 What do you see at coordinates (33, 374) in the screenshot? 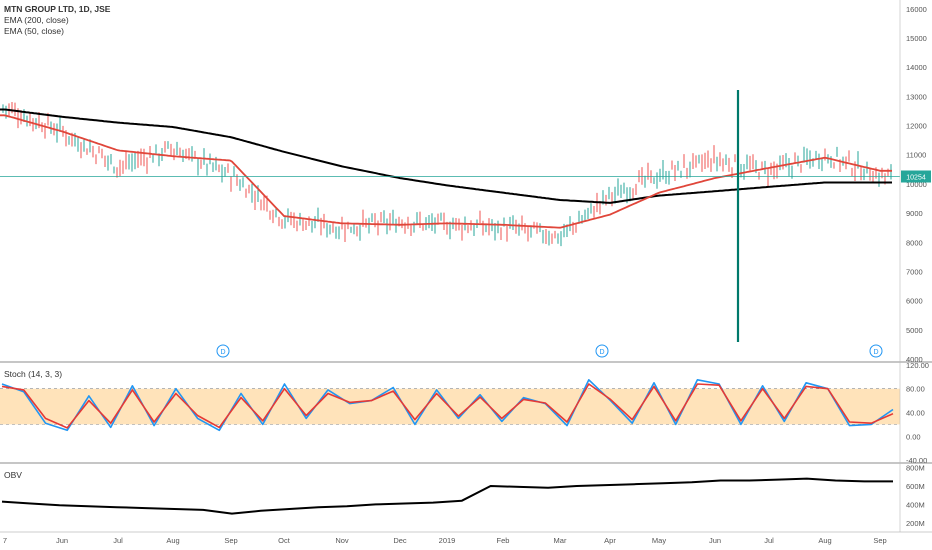
I see `stoch-legend: Stoch (14, 3, 3)` at bounding box center [33, 374].